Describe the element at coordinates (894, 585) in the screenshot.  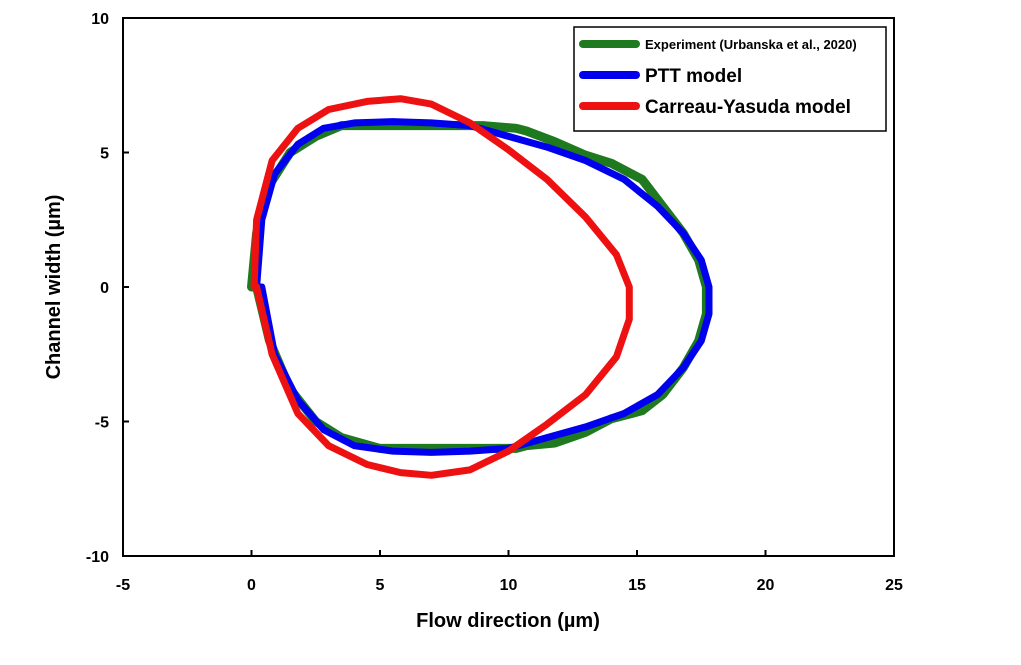
I see `x-tick-label: 25` at that location.